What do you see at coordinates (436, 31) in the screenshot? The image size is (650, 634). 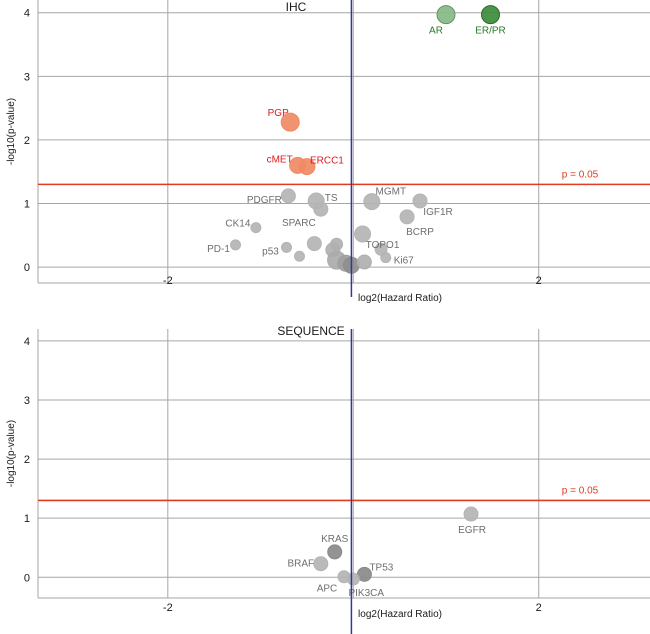 I see `point-label-ar: AR` at bounding box center [436, 31].